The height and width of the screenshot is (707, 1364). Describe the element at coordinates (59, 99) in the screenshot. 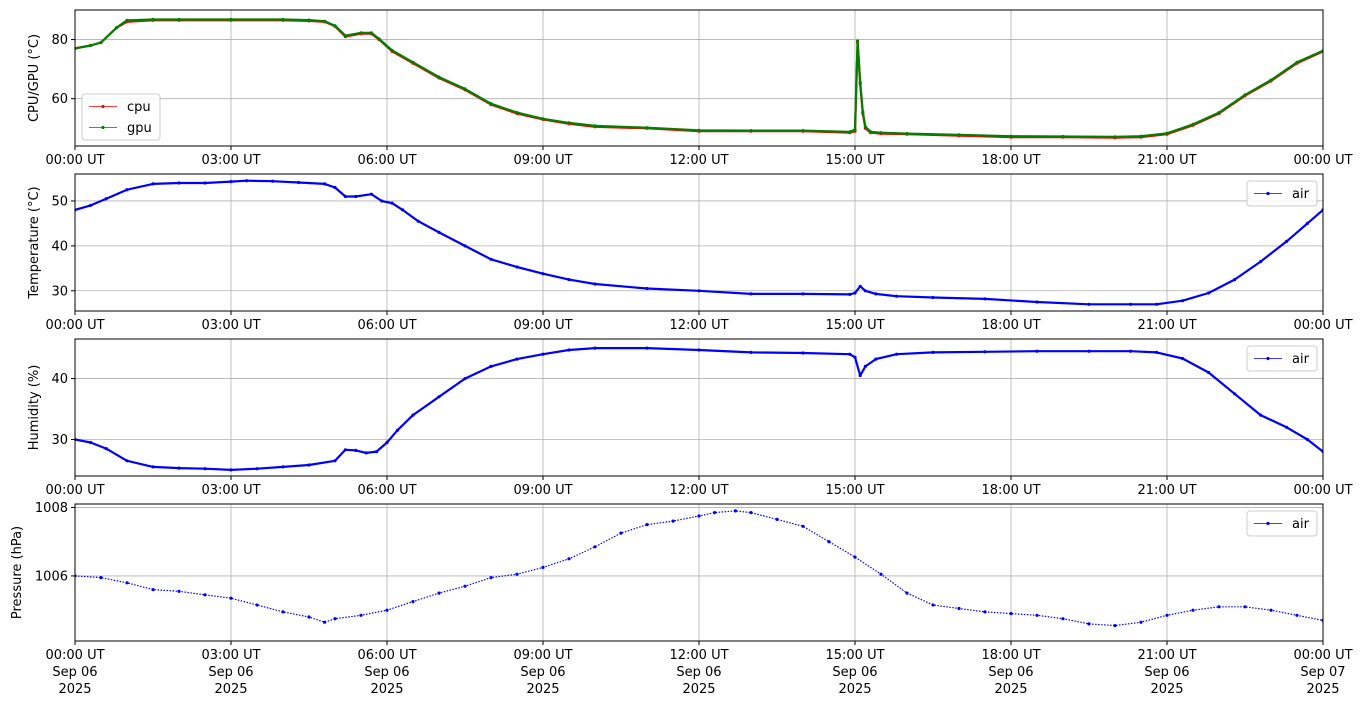

I see `y-tick-label: 60` at that location.